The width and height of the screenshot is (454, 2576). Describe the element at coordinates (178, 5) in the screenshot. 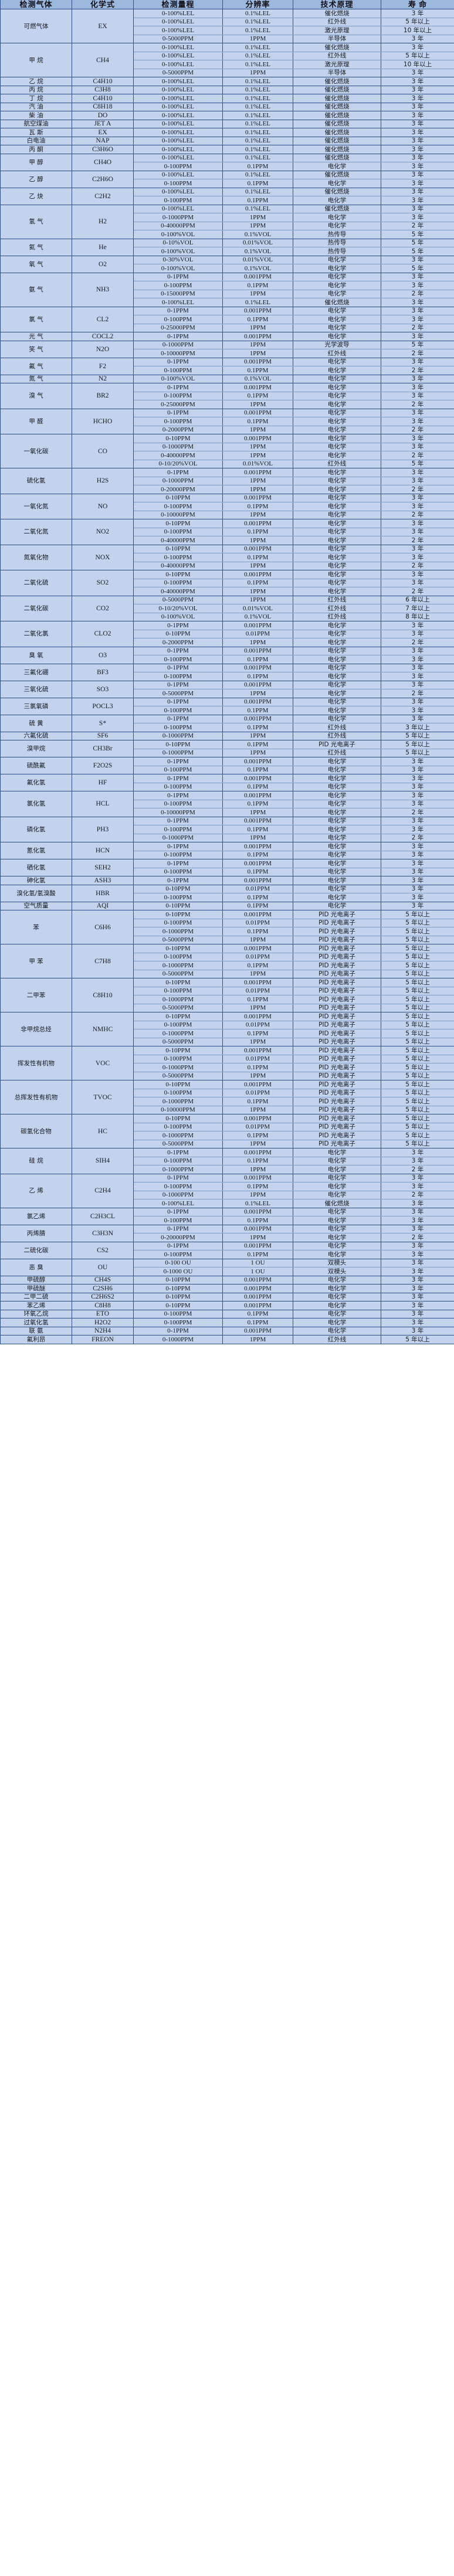

I see `column-header-range: 检测量程` at that location.